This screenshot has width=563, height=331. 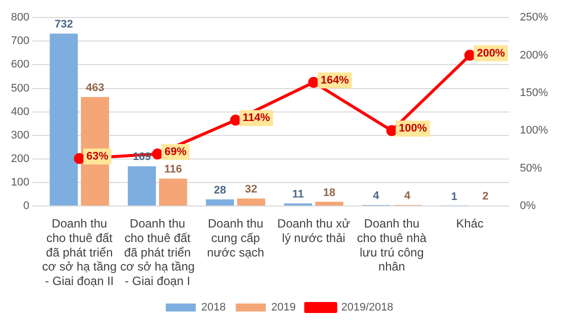 I want to click on y-tick-label: 200, so click(x=20, y=158).